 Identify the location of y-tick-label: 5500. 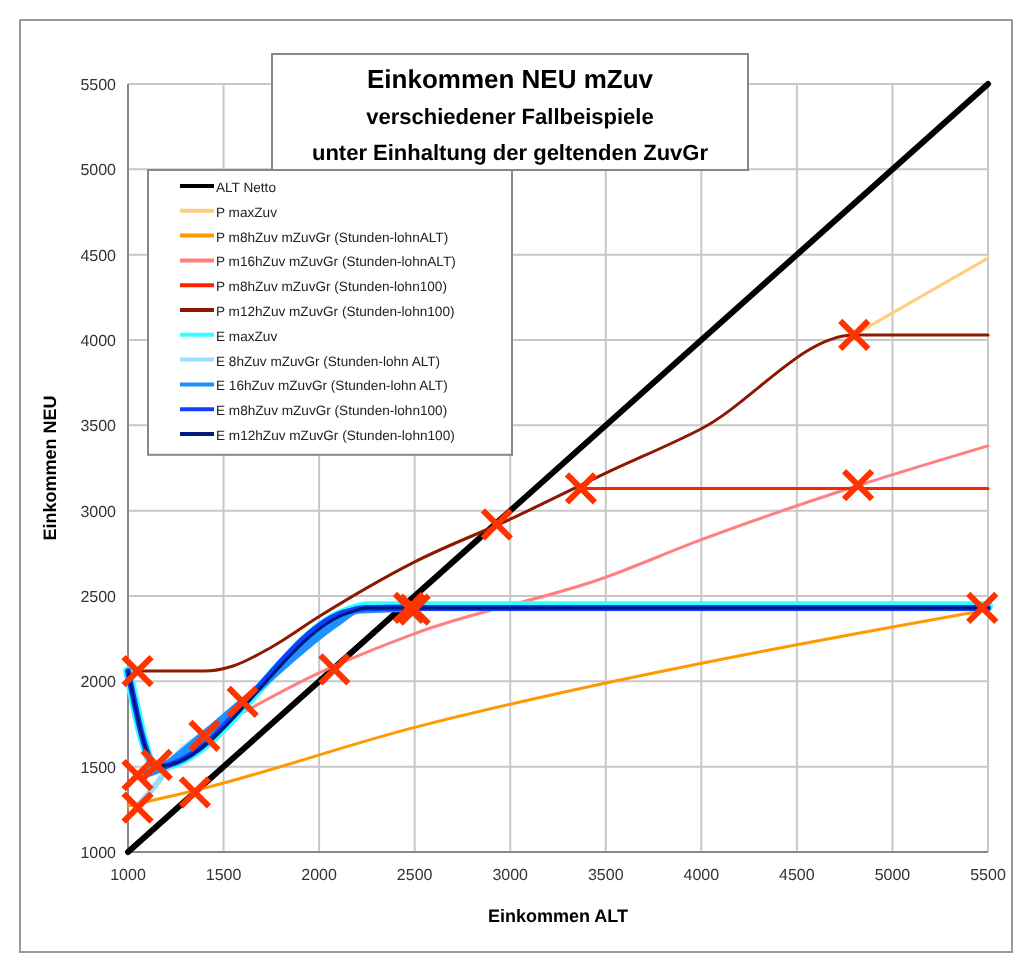
(99, 85).